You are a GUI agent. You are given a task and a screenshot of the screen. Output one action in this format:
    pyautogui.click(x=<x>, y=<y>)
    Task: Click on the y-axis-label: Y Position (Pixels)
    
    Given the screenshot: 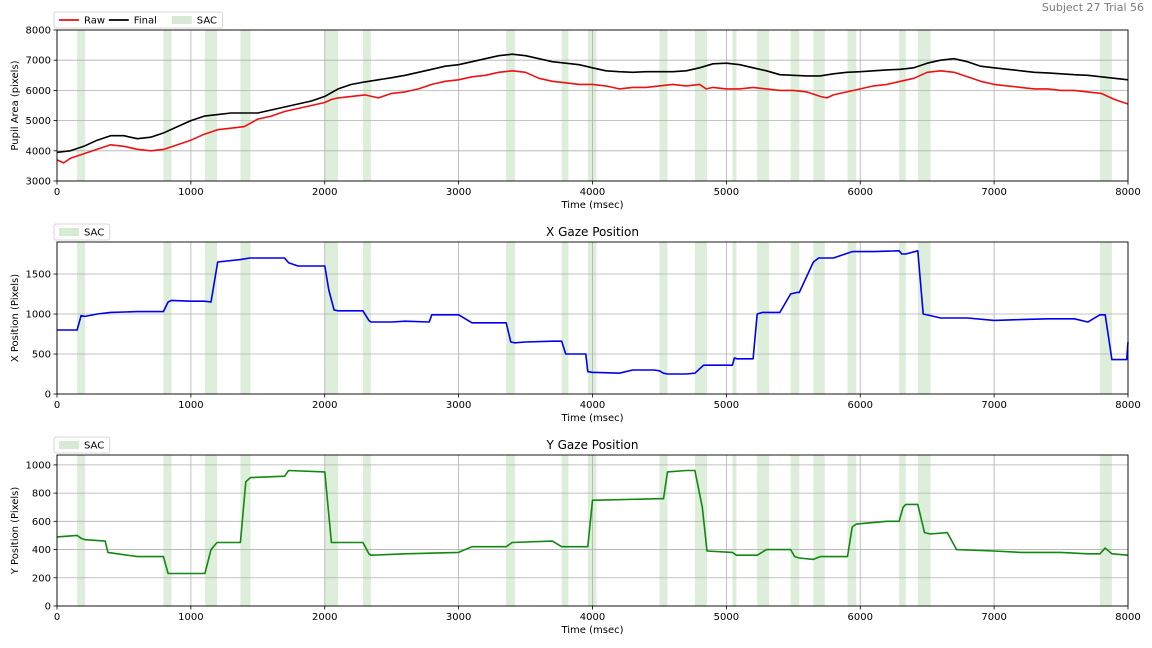 What is the action you would take?
    pyautogui.click(x=15, y=531)
    